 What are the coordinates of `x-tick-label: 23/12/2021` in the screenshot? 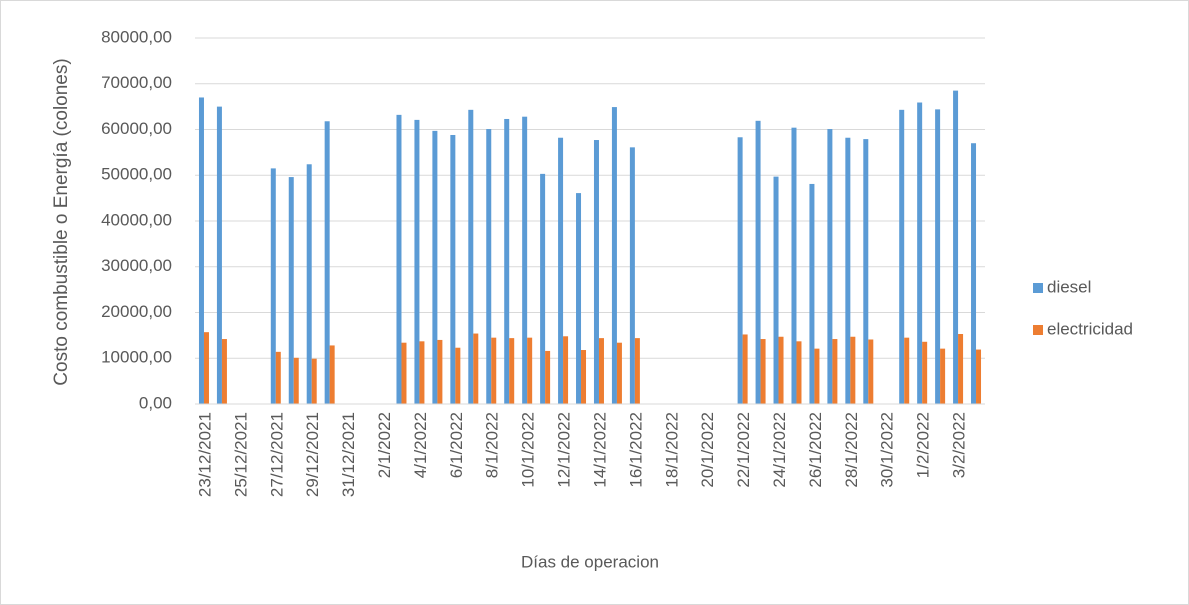 It's located at (204, 454).